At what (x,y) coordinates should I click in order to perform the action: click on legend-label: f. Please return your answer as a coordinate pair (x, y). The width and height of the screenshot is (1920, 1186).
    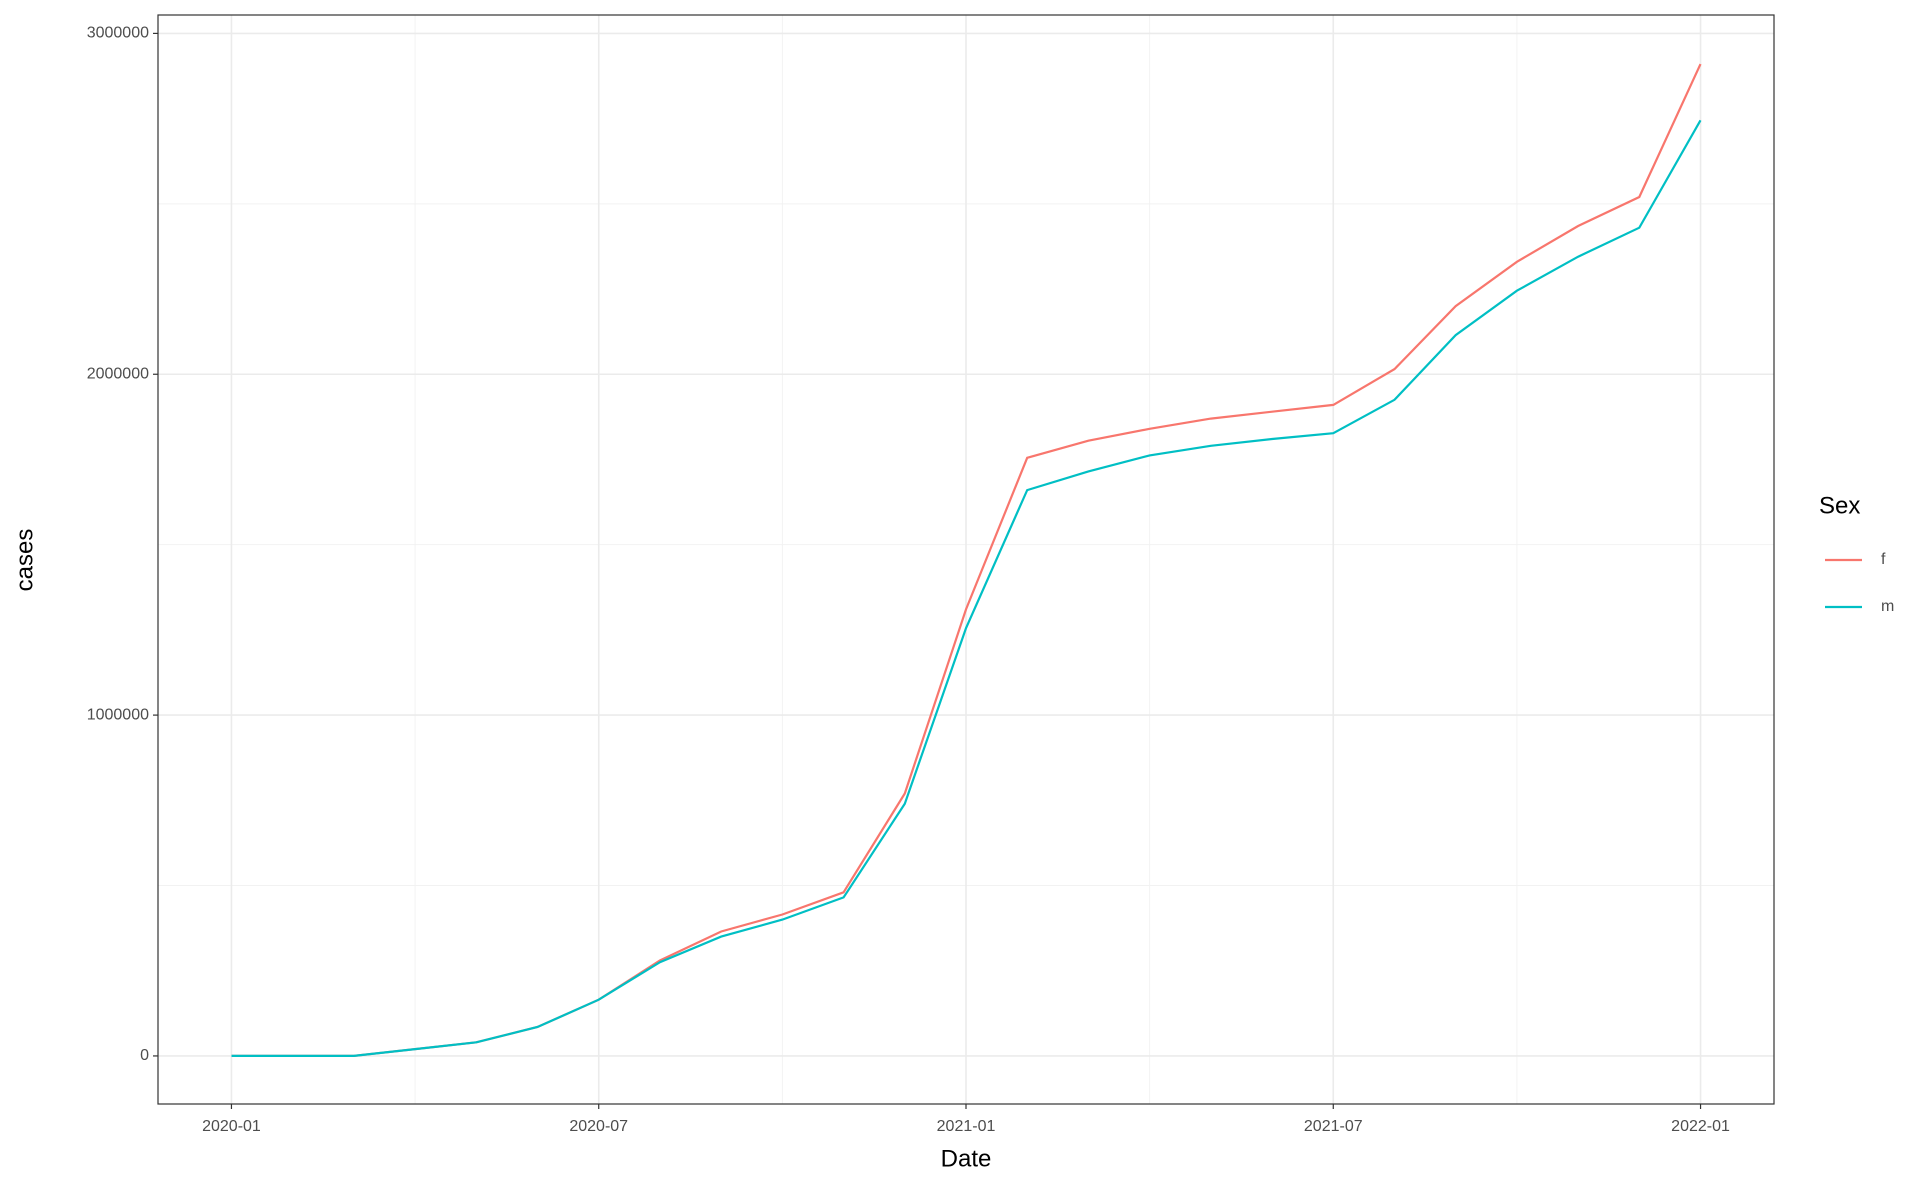
    Looking at the image, I should click on (1883, 559).